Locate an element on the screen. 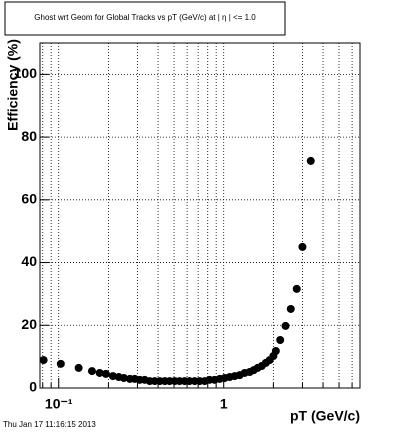 The image size is (400, 433). y-tick-label: 100 is located at coordinates (26, 73).